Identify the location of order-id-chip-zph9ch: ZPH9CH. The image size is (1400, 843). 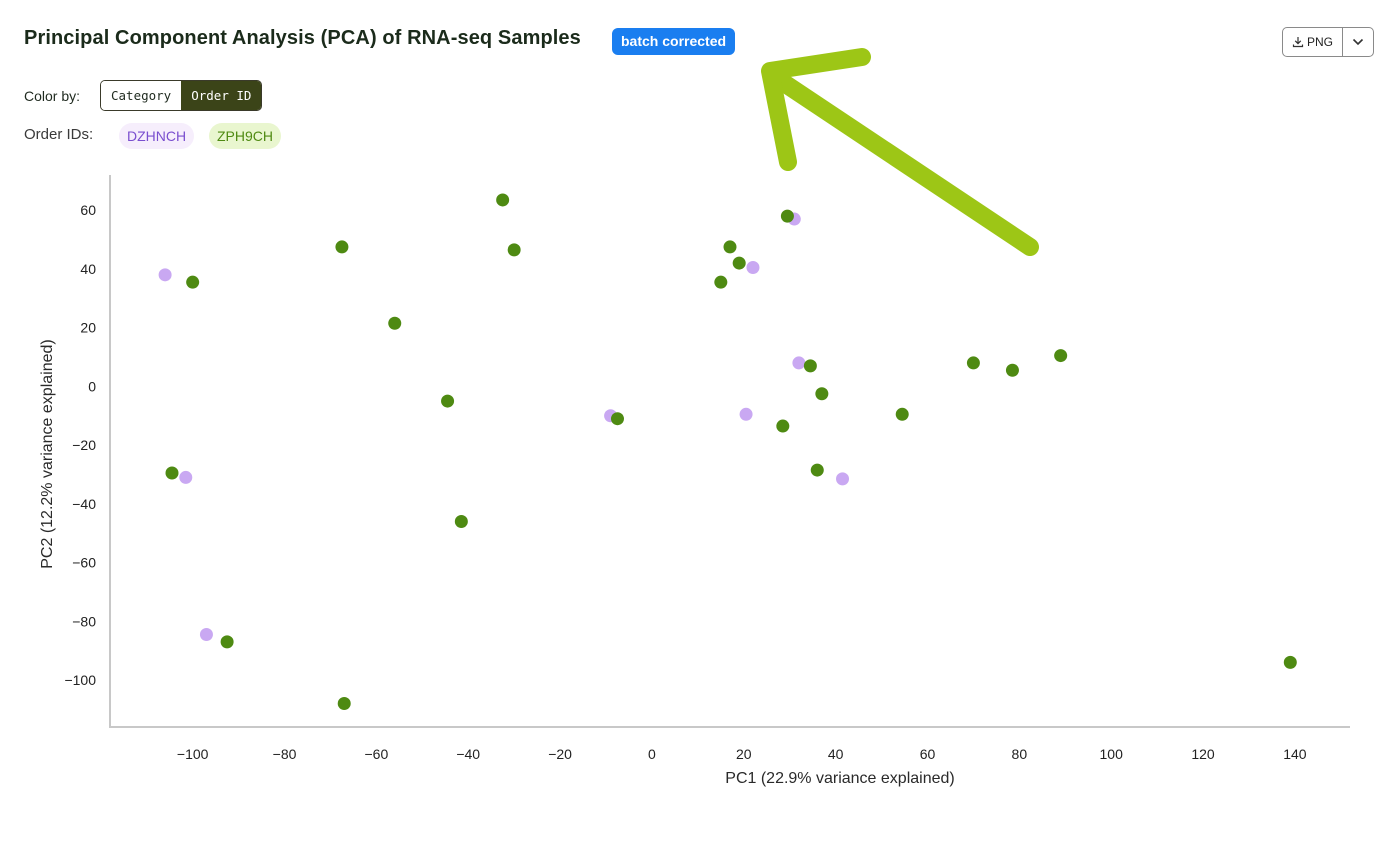
(245, 136).